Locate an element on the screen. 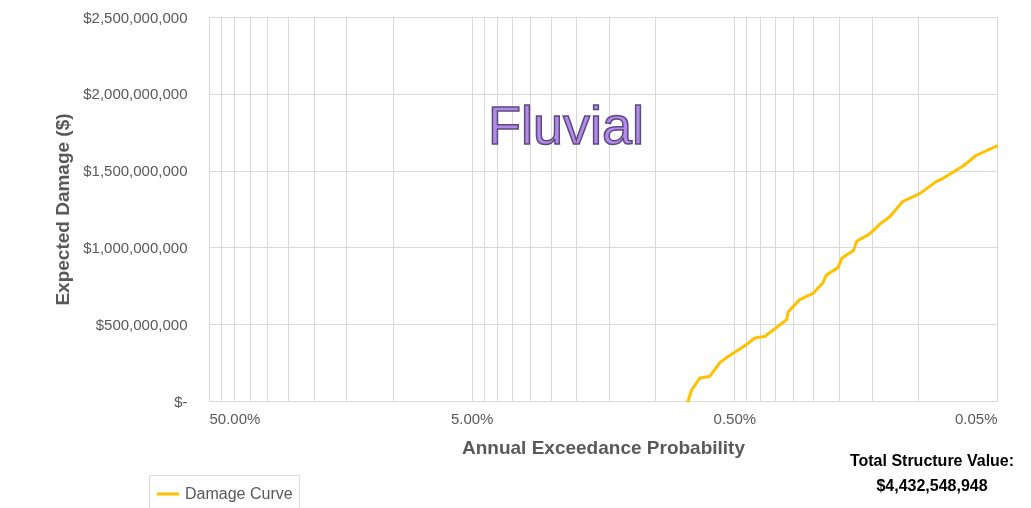 The width and height of the screenshot is (1031, 508). x-tick-label: 50.00% is located at coordinates (235, 418).